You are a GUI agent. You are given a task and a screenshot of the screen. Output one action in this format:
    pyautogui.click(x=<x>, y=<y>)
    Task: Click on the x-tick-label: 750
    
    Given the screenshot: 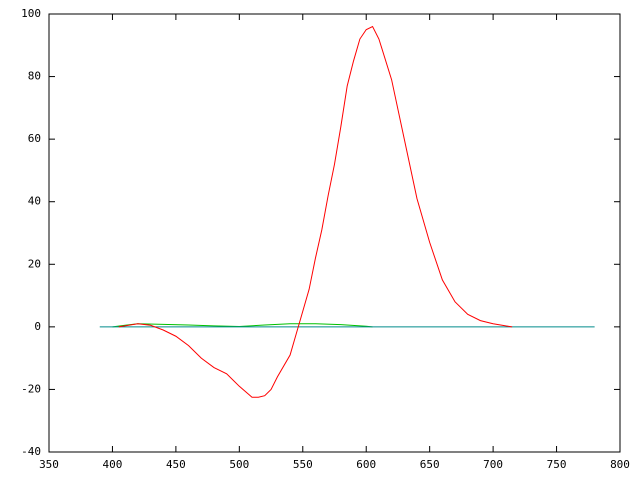 What is the action you would take?
    pyautogui.click(x=557, y=464)
    